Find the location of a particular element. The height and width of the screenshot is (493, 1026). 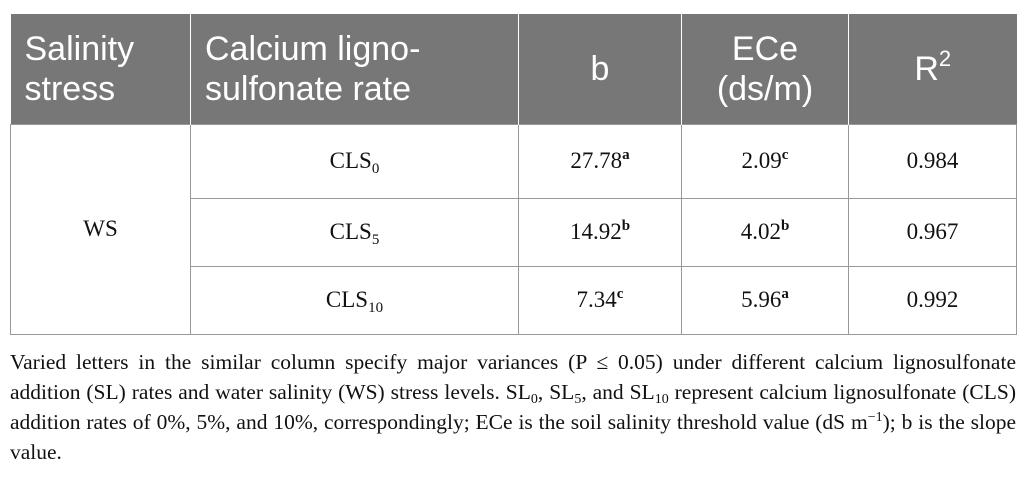

footnote-text: ); b is the slope value. is located at coordinates (513, 436).